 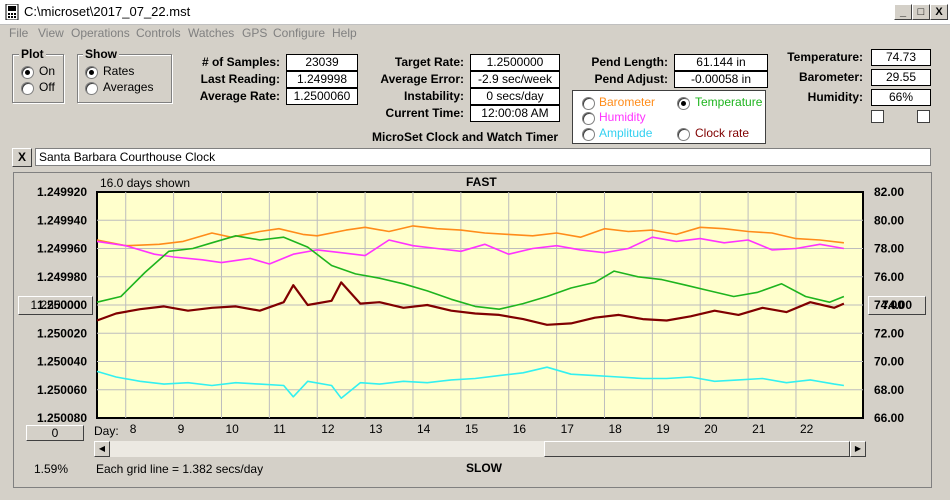 What do you see at coordinates (923, 116) in the screenshot?
I see `checkbox-right` at bounding box center [923, 116].